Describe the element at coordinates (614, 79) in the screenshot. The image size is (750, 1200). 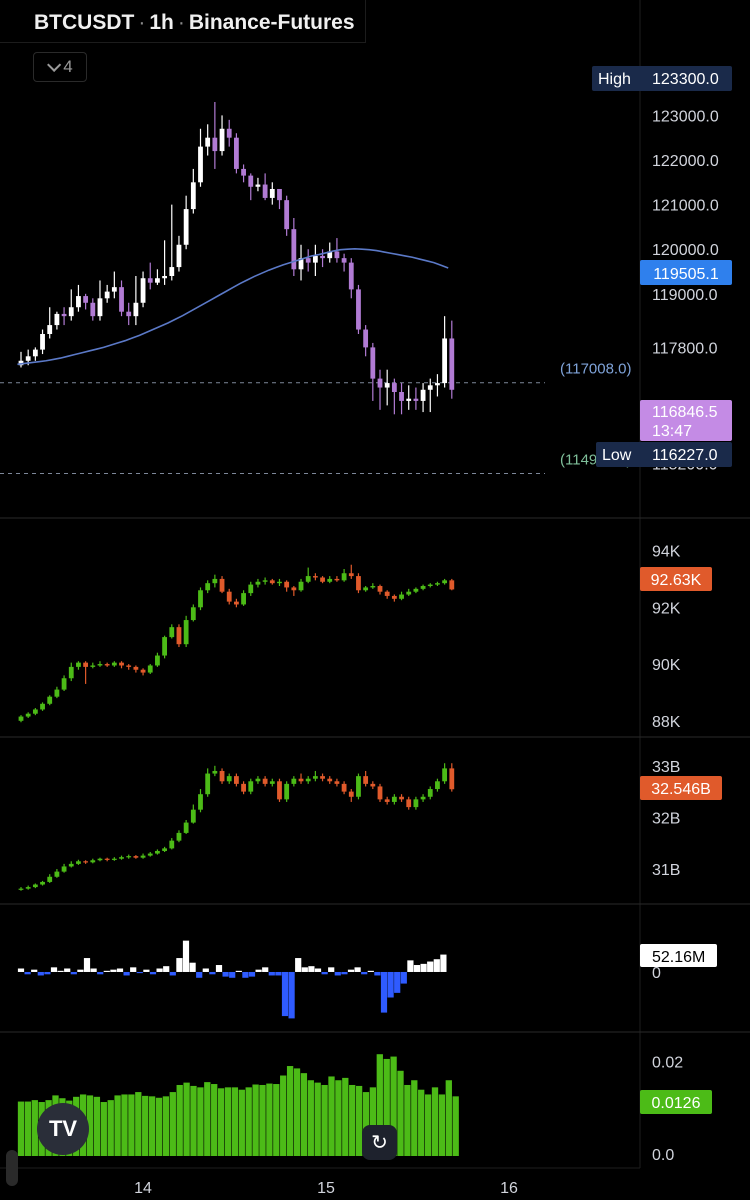
I see `high-label: High` at that location.